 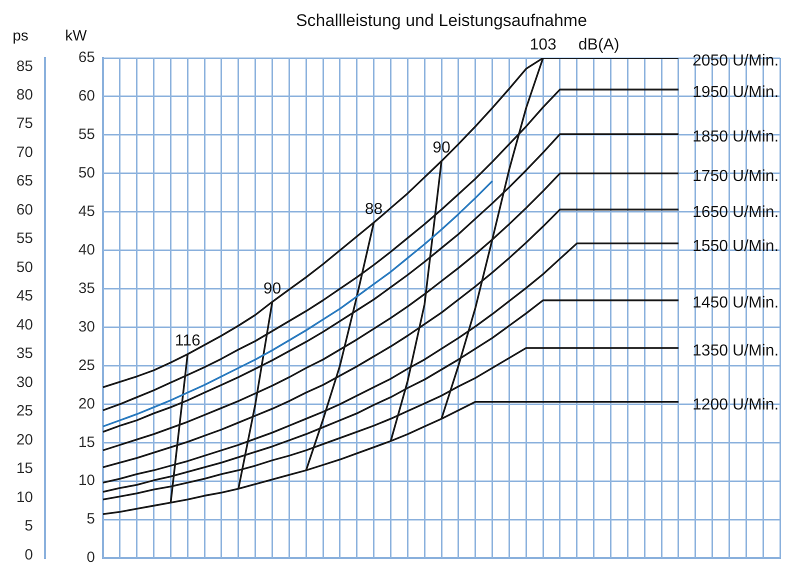 I want to click on y-tick-label: 30, so click(x=86, y=327).